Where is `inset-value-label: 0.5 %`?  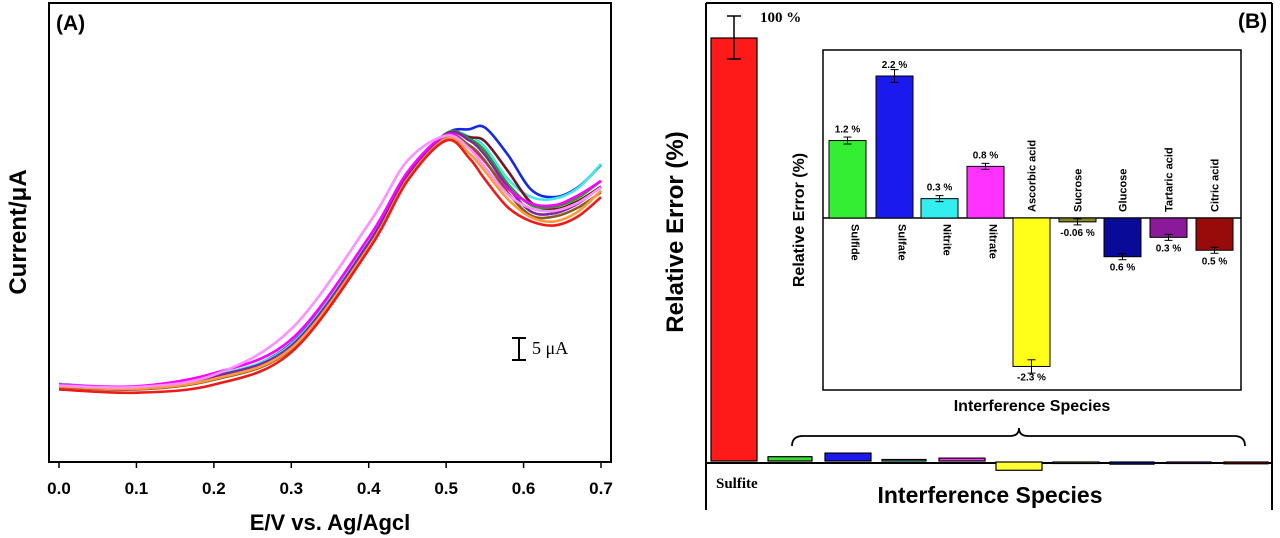
inset-value-label: 0.5 % is located at coordinates (1215, 261).